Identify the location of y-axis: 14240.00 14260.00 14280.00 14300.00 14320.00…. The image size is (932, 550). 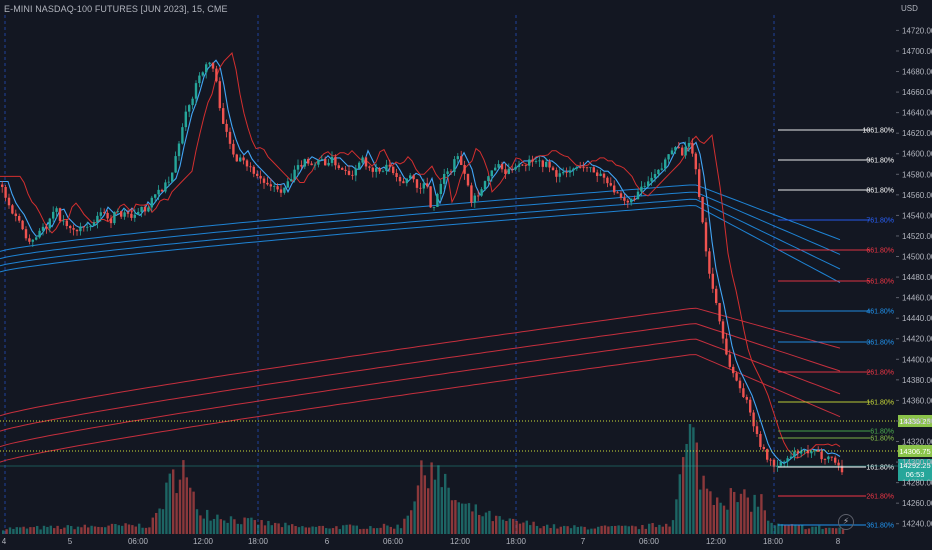
(914, 277).